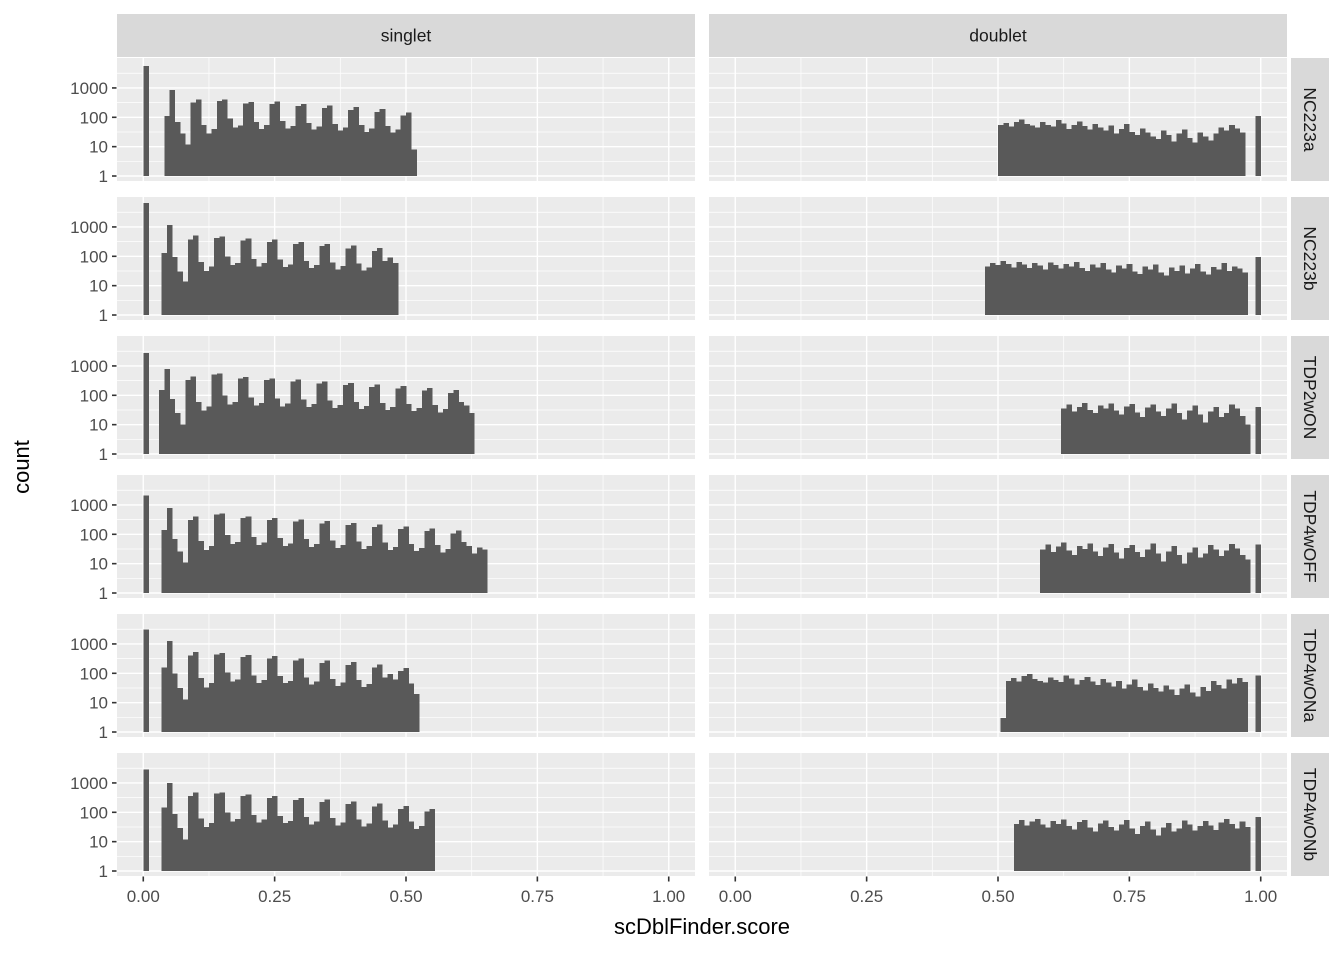 This screenshot has height=960, width=1344. Describe the element at coordinates (406, 35) in the screenshot. I see `strip-bg` at that location.